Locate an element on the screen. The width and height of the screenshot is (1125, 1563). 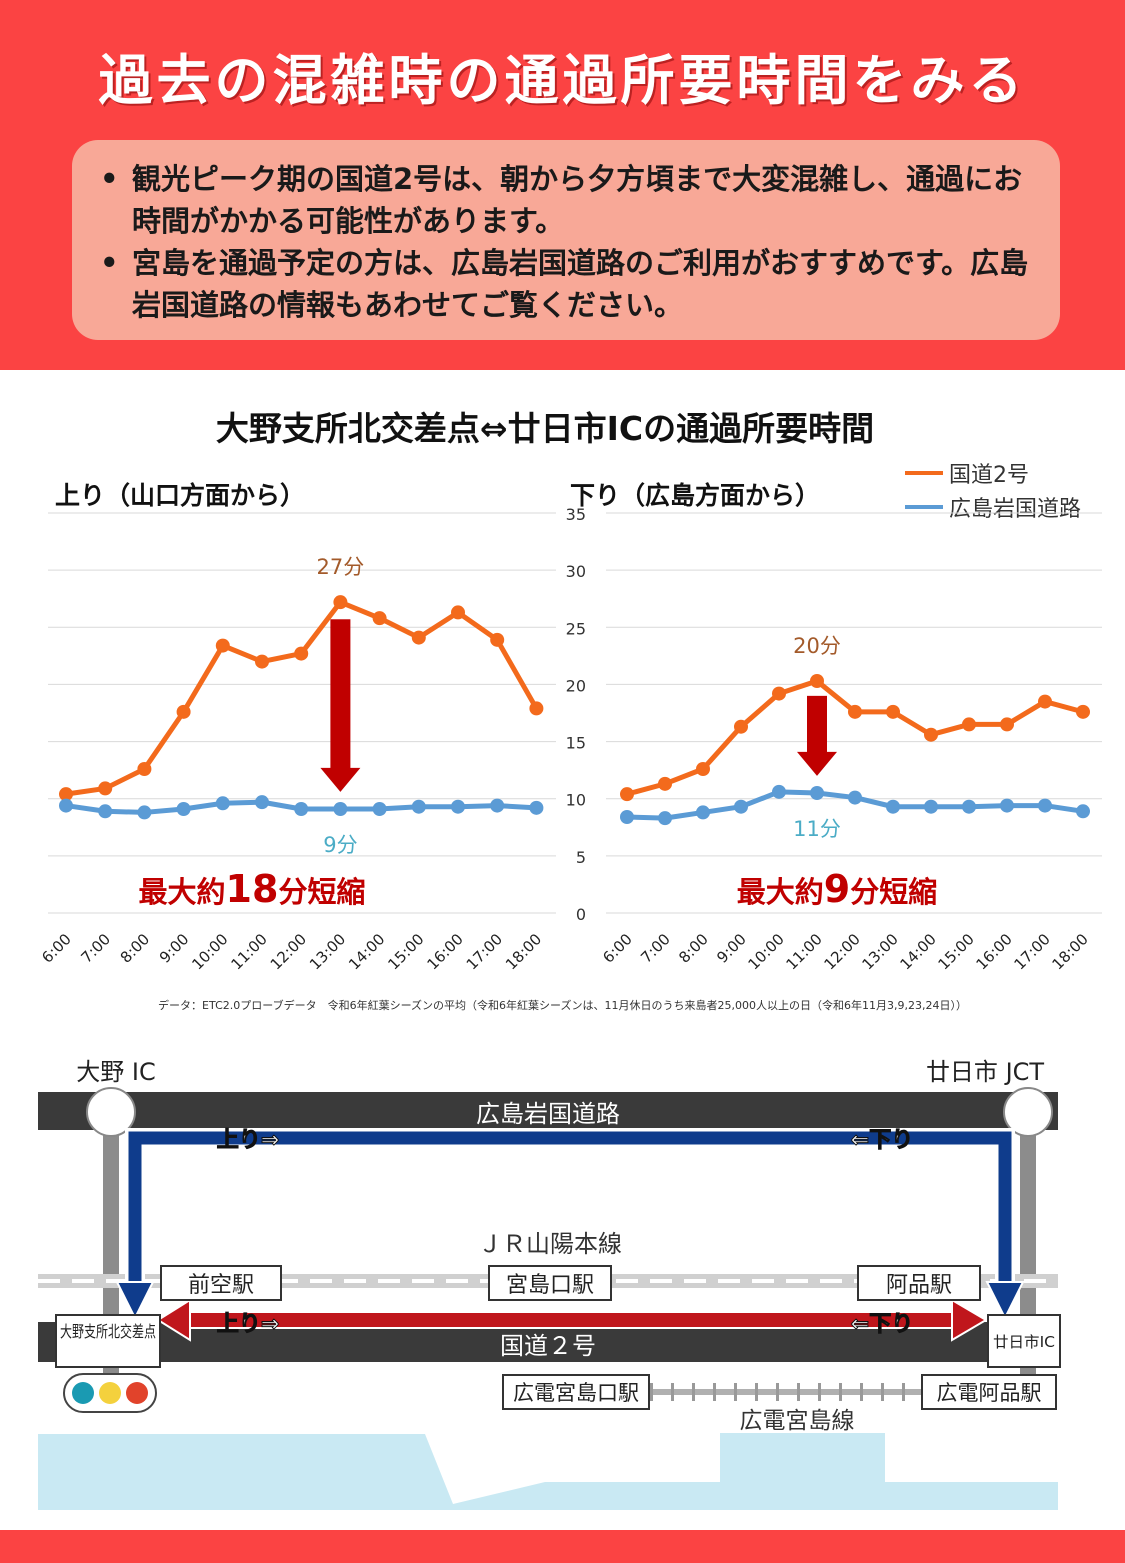
min-time-label: 11分 is located at coordinates (817, 829).